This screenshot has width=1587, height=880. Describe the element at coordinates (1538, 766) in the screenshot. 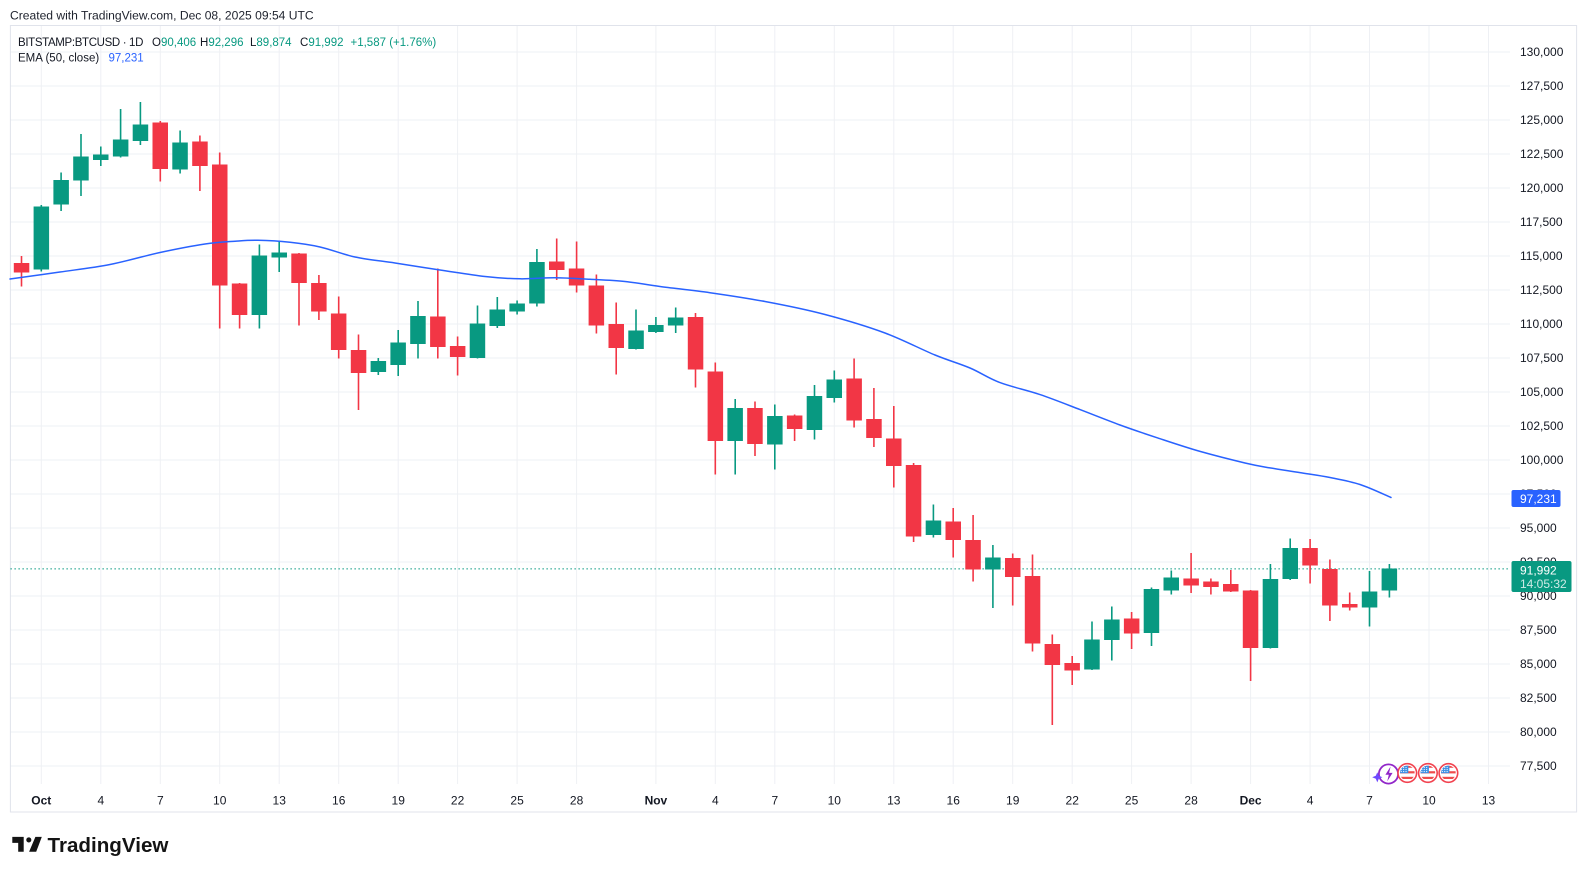

I see `svg-text: 77,500` at that location.